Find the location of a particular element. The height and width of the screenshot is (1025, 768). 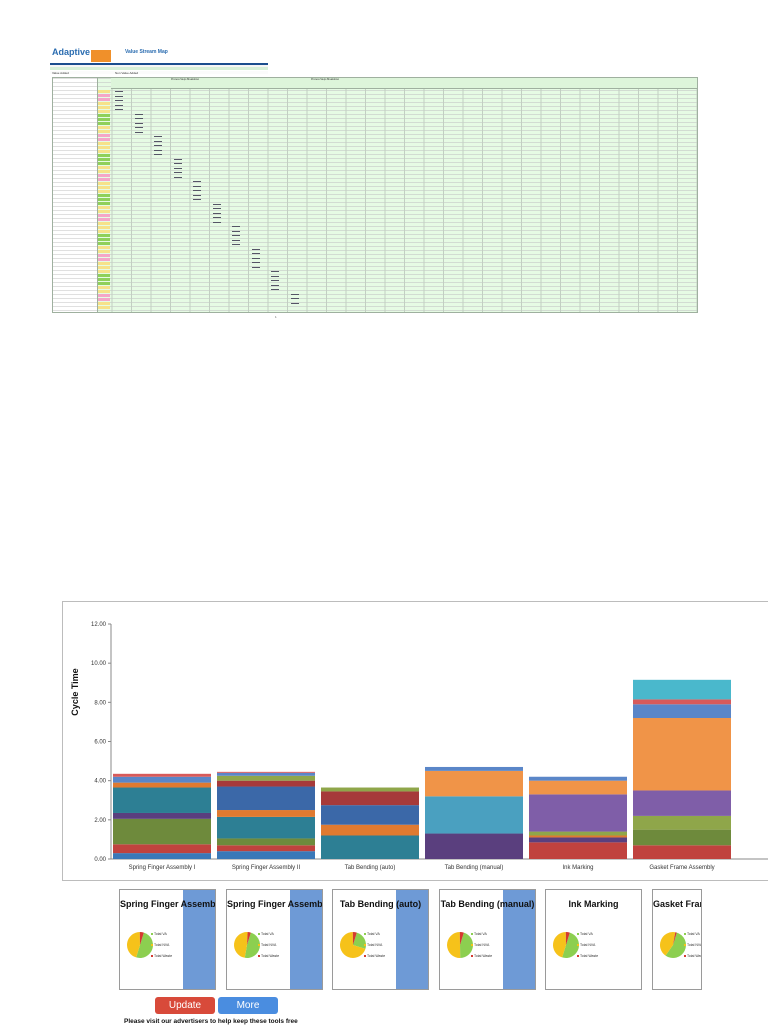

update-button: Update is located at coordinates (185, 1005).